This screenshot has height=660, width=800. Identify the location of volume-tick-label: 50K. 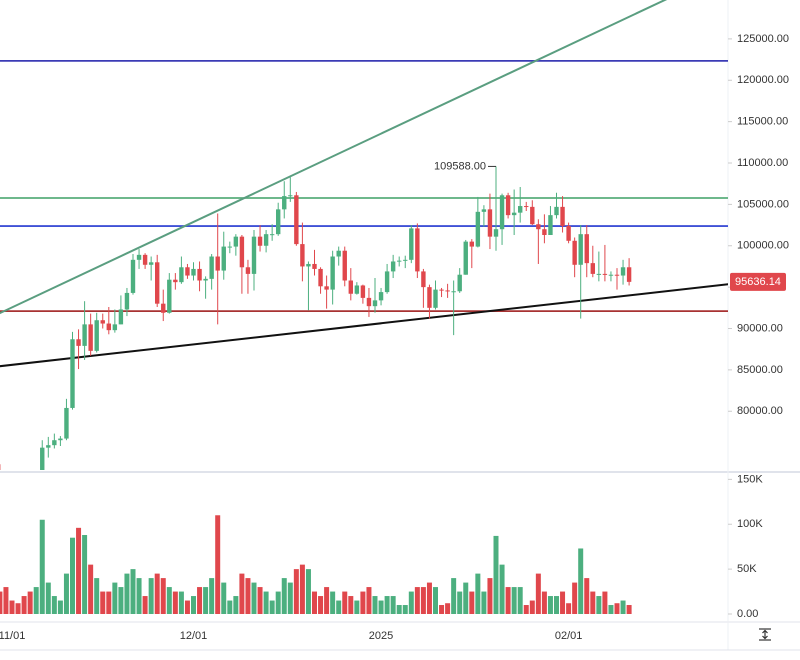
(747, 569).